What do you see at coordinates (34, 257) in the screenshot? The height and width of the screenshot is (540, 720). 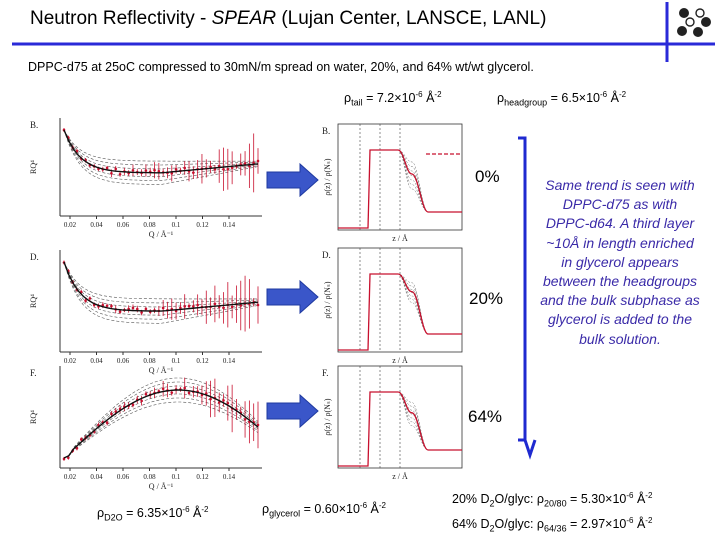 I see `panel-letter: D.` at bounding box center [34, 257].